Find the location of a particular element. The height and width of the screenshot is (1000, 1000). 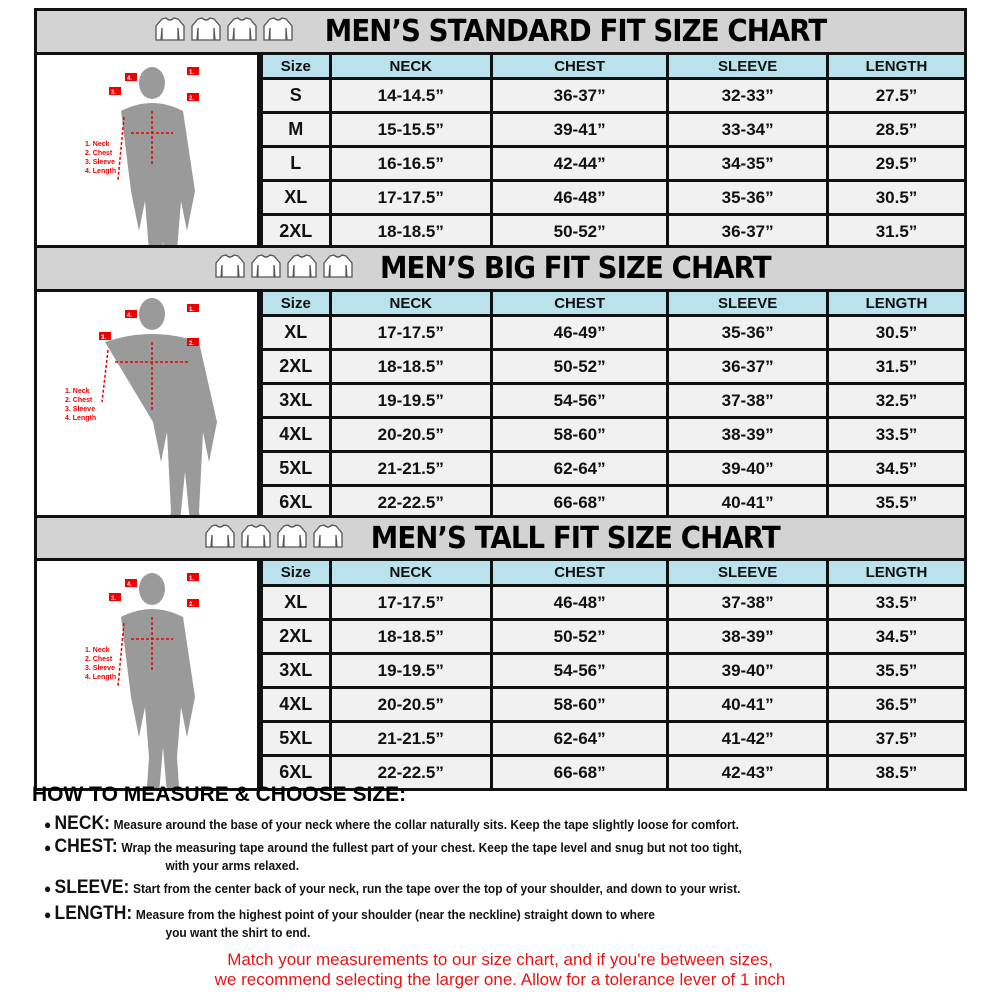

legend-item: 2. Chest is located at coordinates (79, 400).